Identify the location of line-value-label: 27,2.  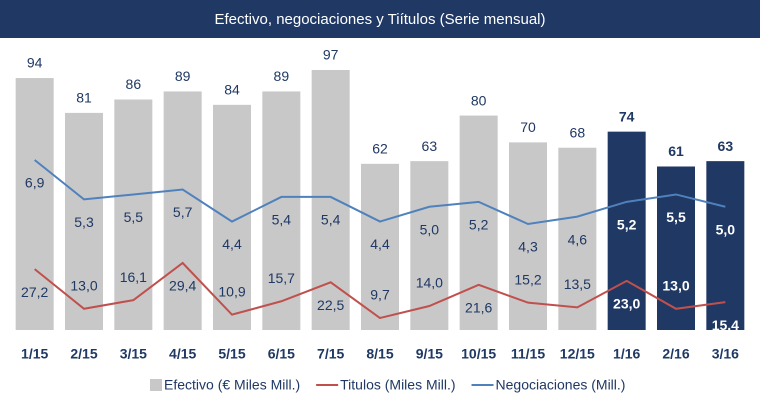
(34, 292).